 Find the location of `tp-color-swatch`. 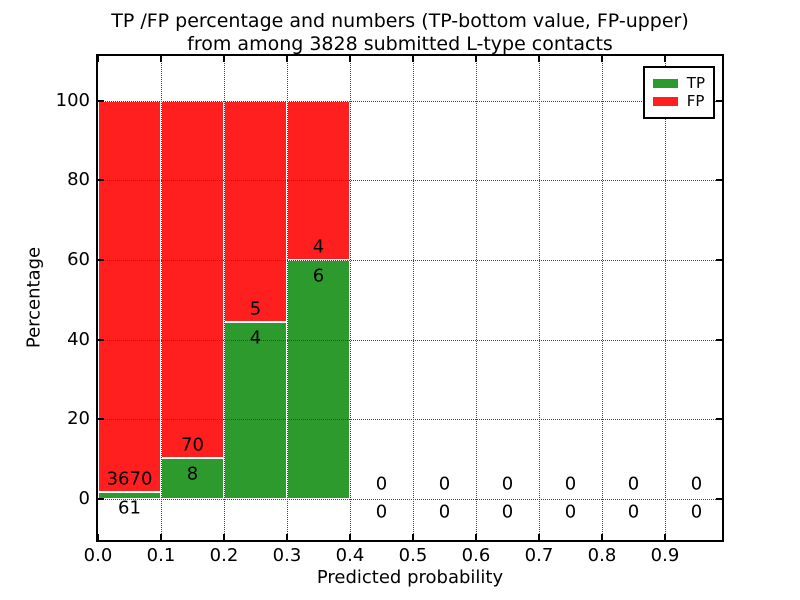

tp-color-swatch is located at coordinates (665, 83).